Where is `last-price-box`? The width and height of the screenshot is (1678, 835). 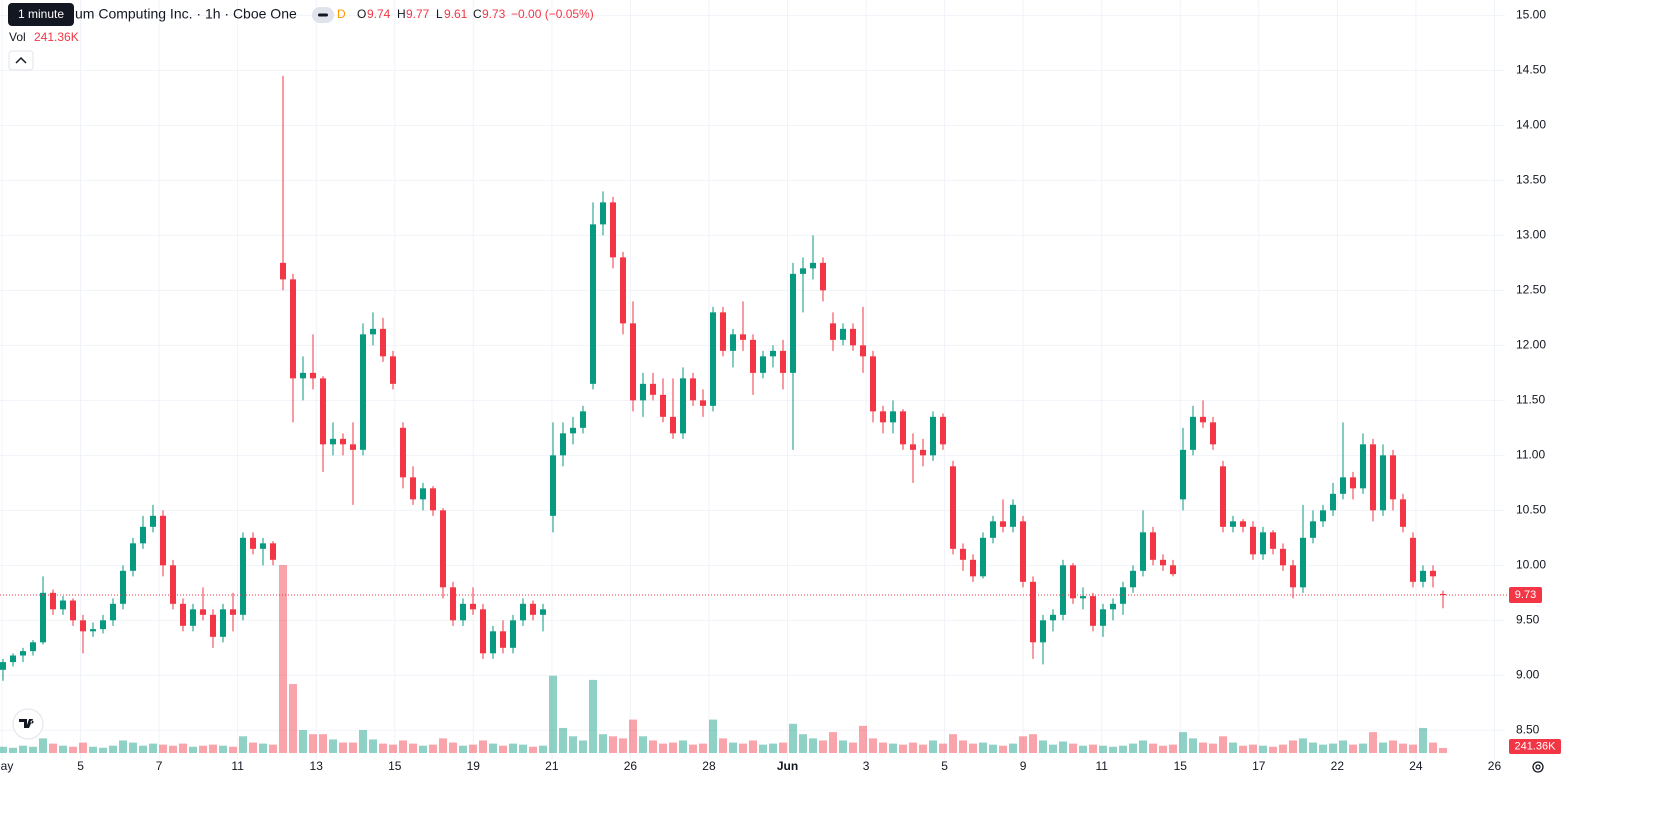
last-price-box is located at coordinates (1525, 595).